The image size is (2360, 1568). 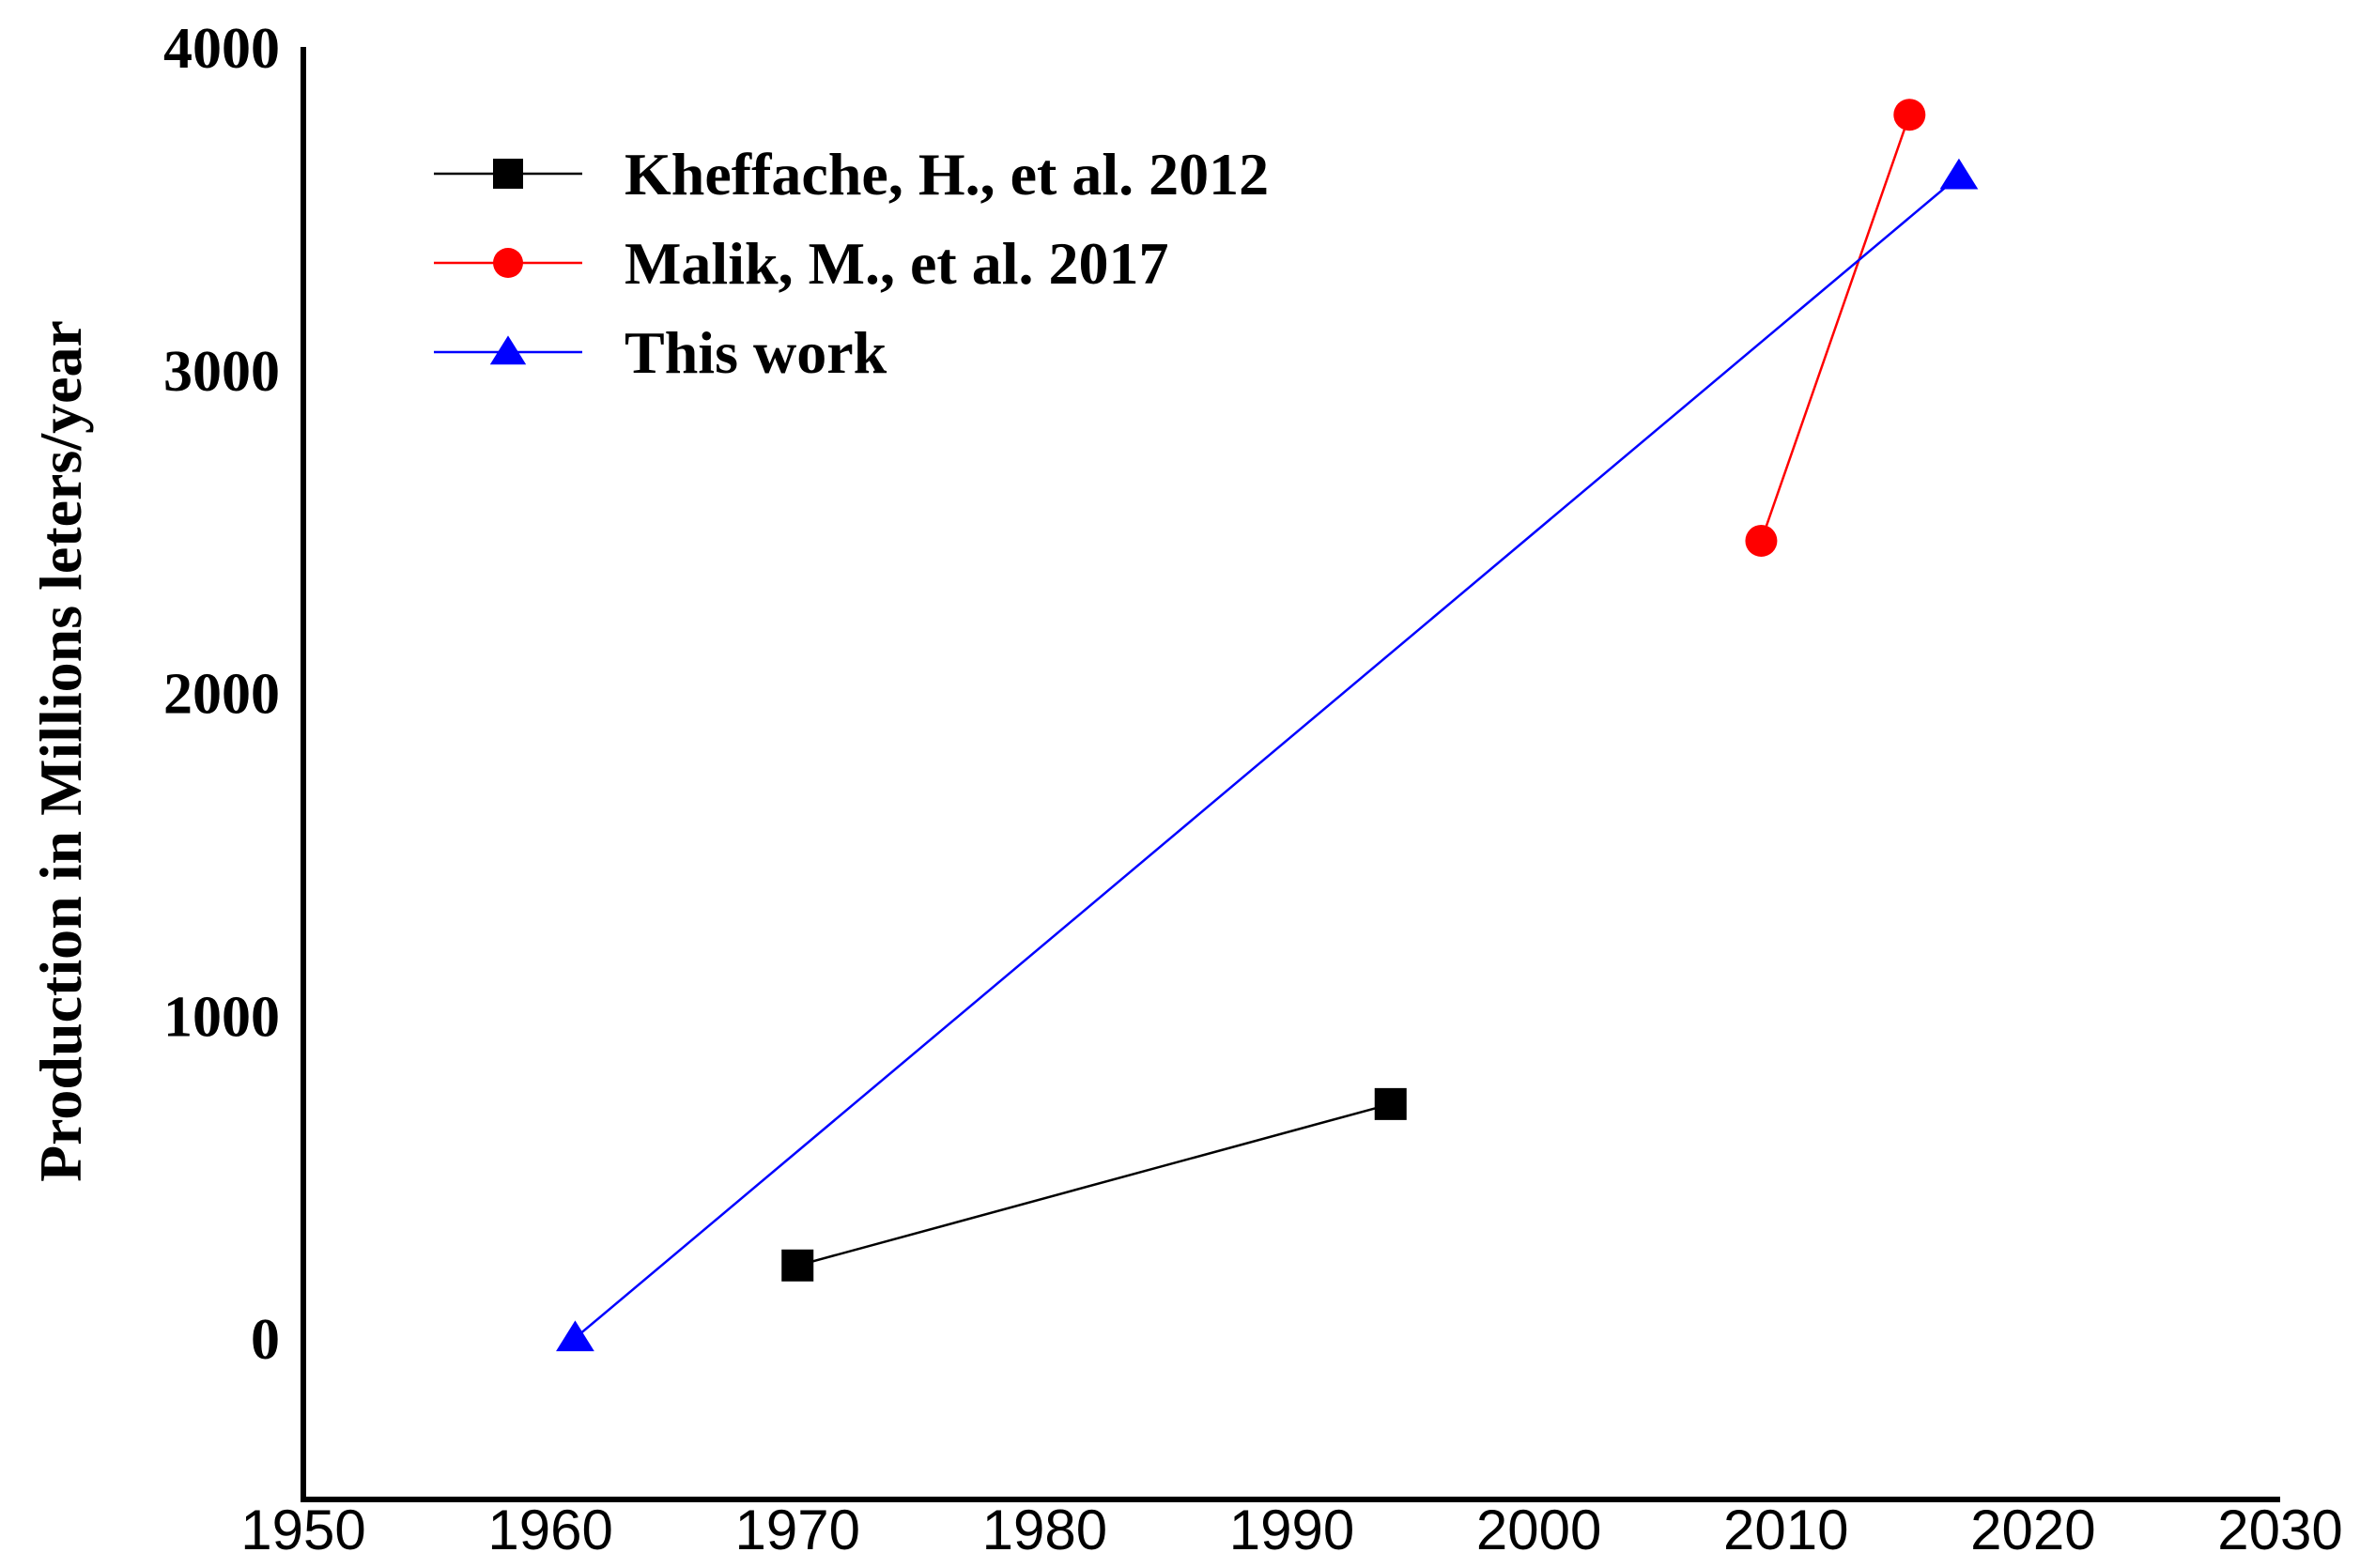 What do you see at coordinates (265, 1340) in the screenshot?
I see `y-tick-label: 0` at bounding box center [265, 1340].